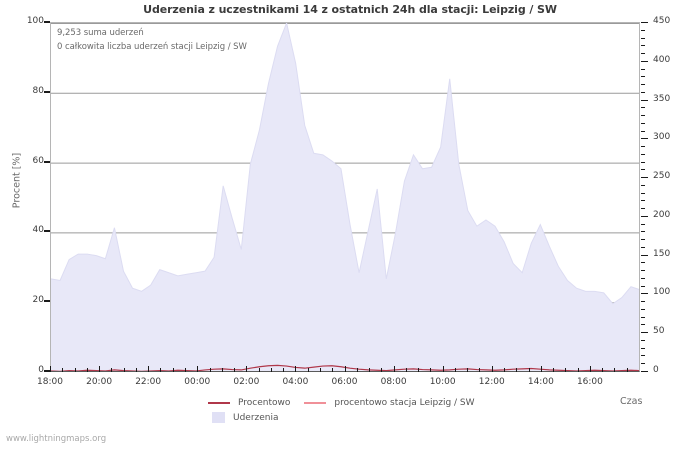 Image resolution: width=700 pixels, height=450 pixels. I want to click on y-axis-right-tick-label: 50, so click(659, 331).